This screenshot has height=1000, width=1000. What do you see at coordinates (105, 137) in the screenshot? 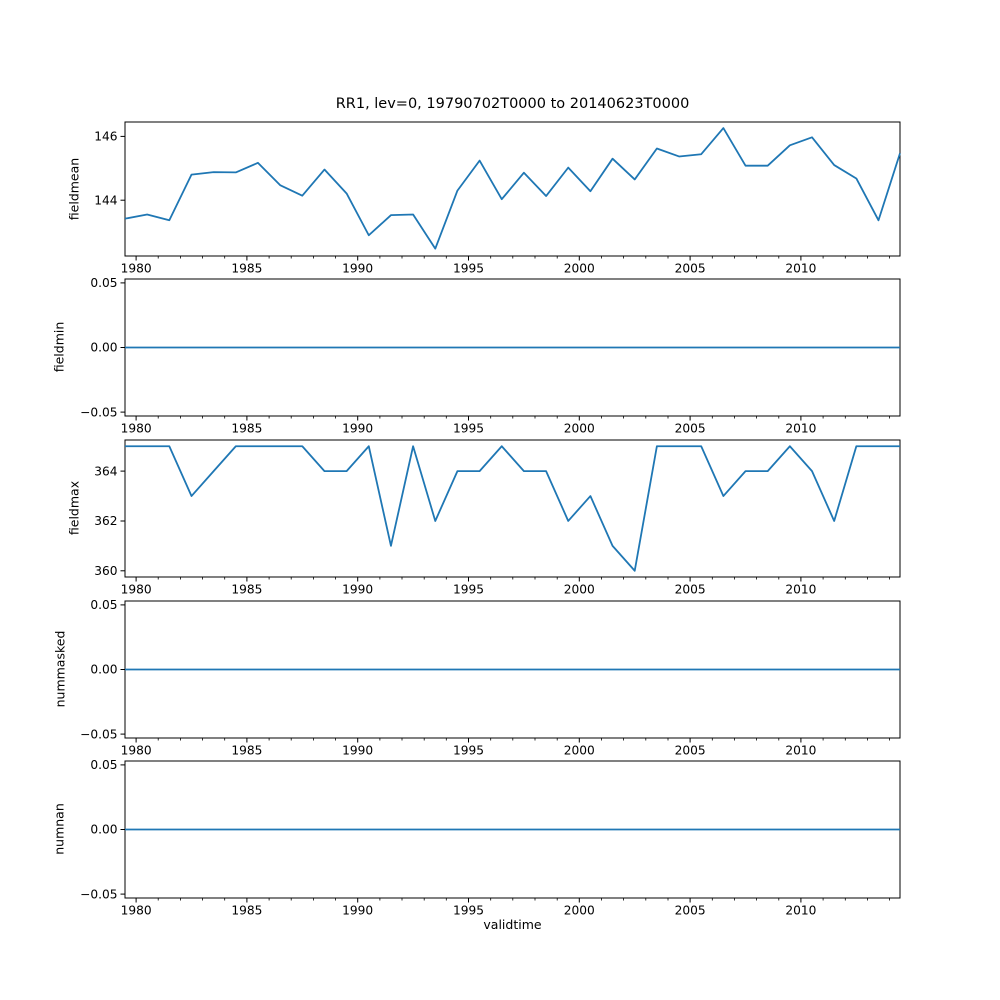
I see `y-tick-label: 146` at bounding box center [105, 137].